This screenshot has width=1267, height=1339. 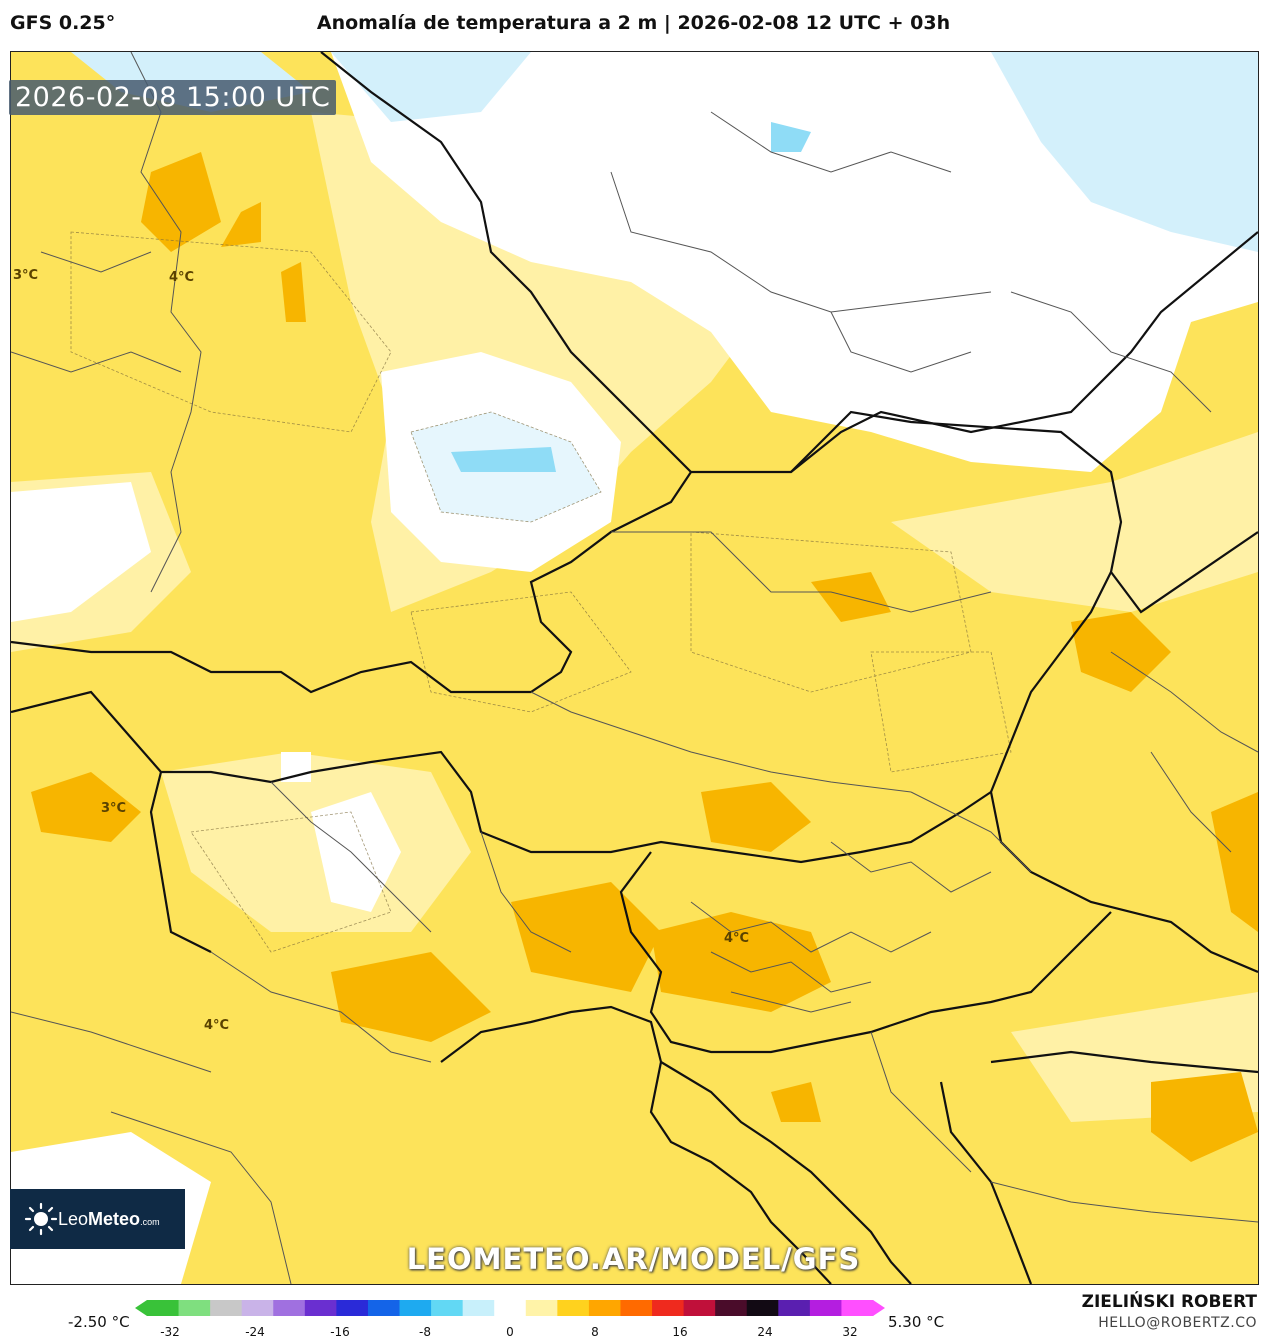 I want to click on colorbar-right-arrow, so click(x=879, y=1308).